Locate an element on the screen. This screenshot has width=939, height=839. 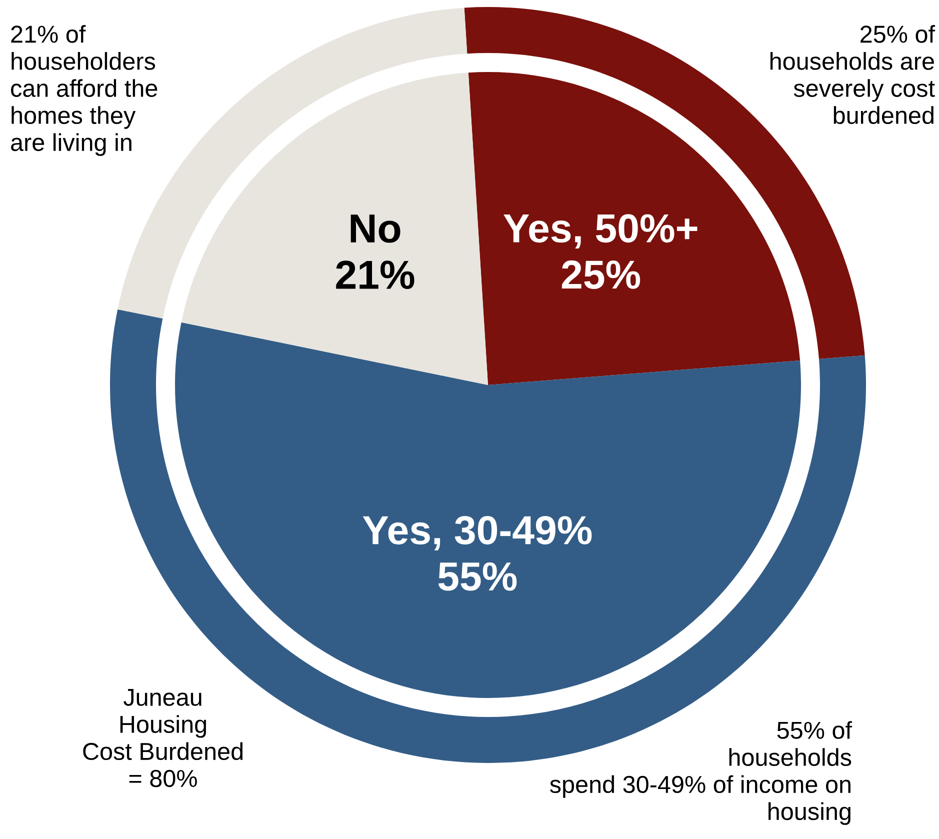
slice-label: Yes, 50%+ is located at coordinates (601, 231).